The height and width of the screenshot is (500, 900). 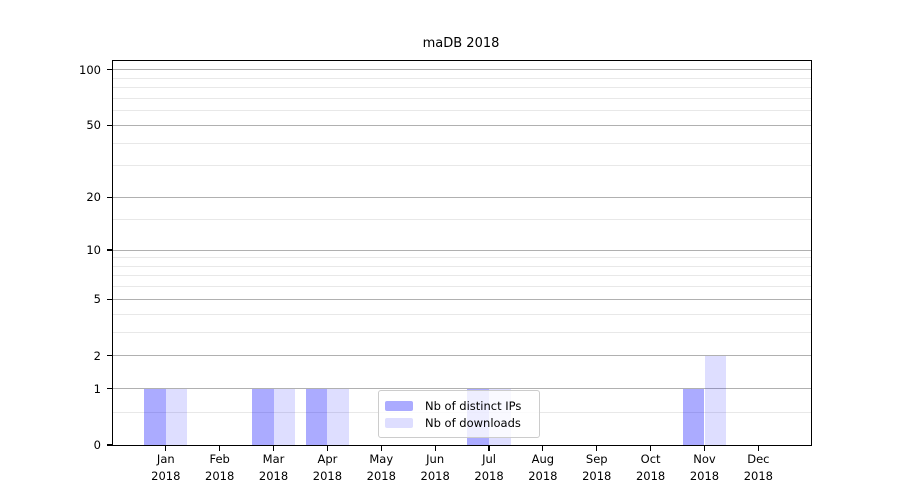 I want to click on x-tick-label-may: May 2018, so click(x=381, y=467).